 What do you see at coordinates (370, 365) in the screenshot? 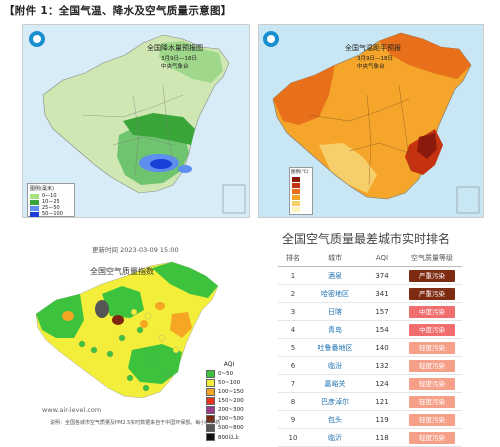
I see `table-row: 6 临汾 132 轻度污染` at bounding box center [370, 365].